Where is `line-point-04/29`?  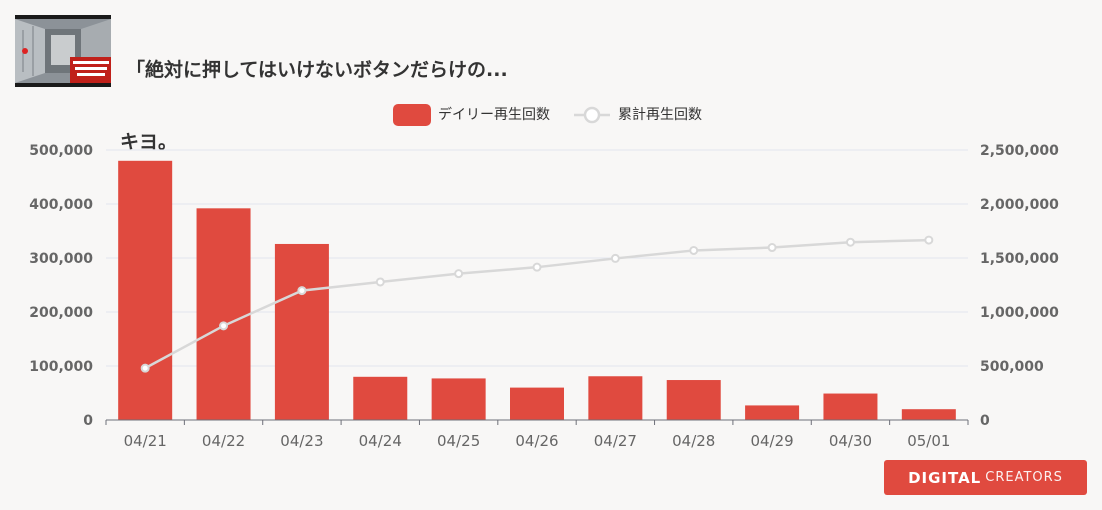
line-point-04/29 is located at coordinates (772, 248).